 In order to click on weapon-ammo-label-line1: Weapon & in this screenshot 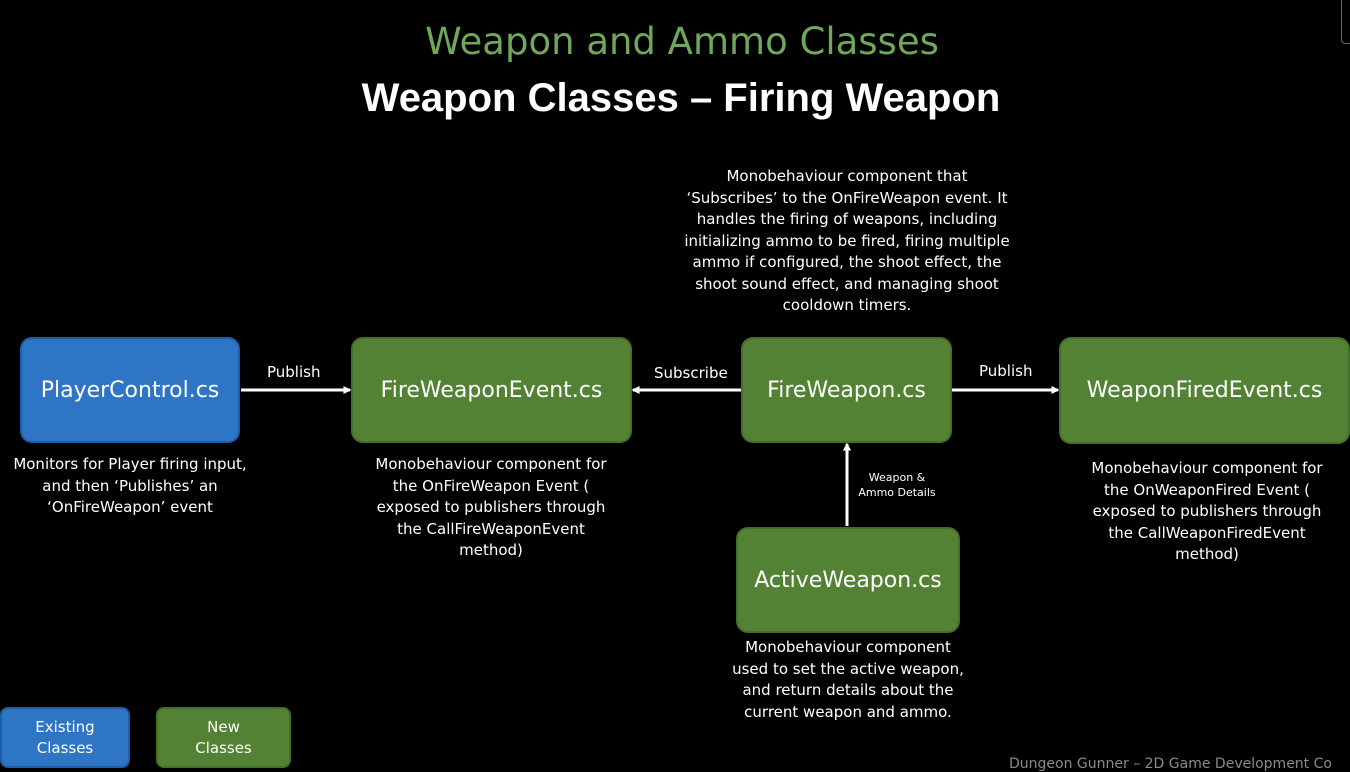, I will do `click(897, 477)`.